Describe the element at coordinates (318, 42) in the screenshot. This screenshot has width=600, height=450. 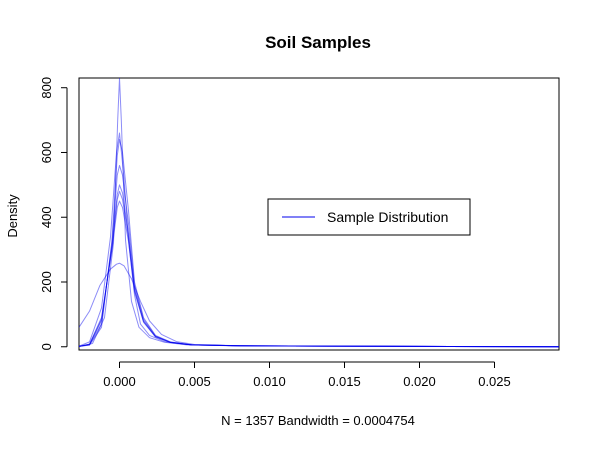
I see `chart-title: Soil Samples` at that location.